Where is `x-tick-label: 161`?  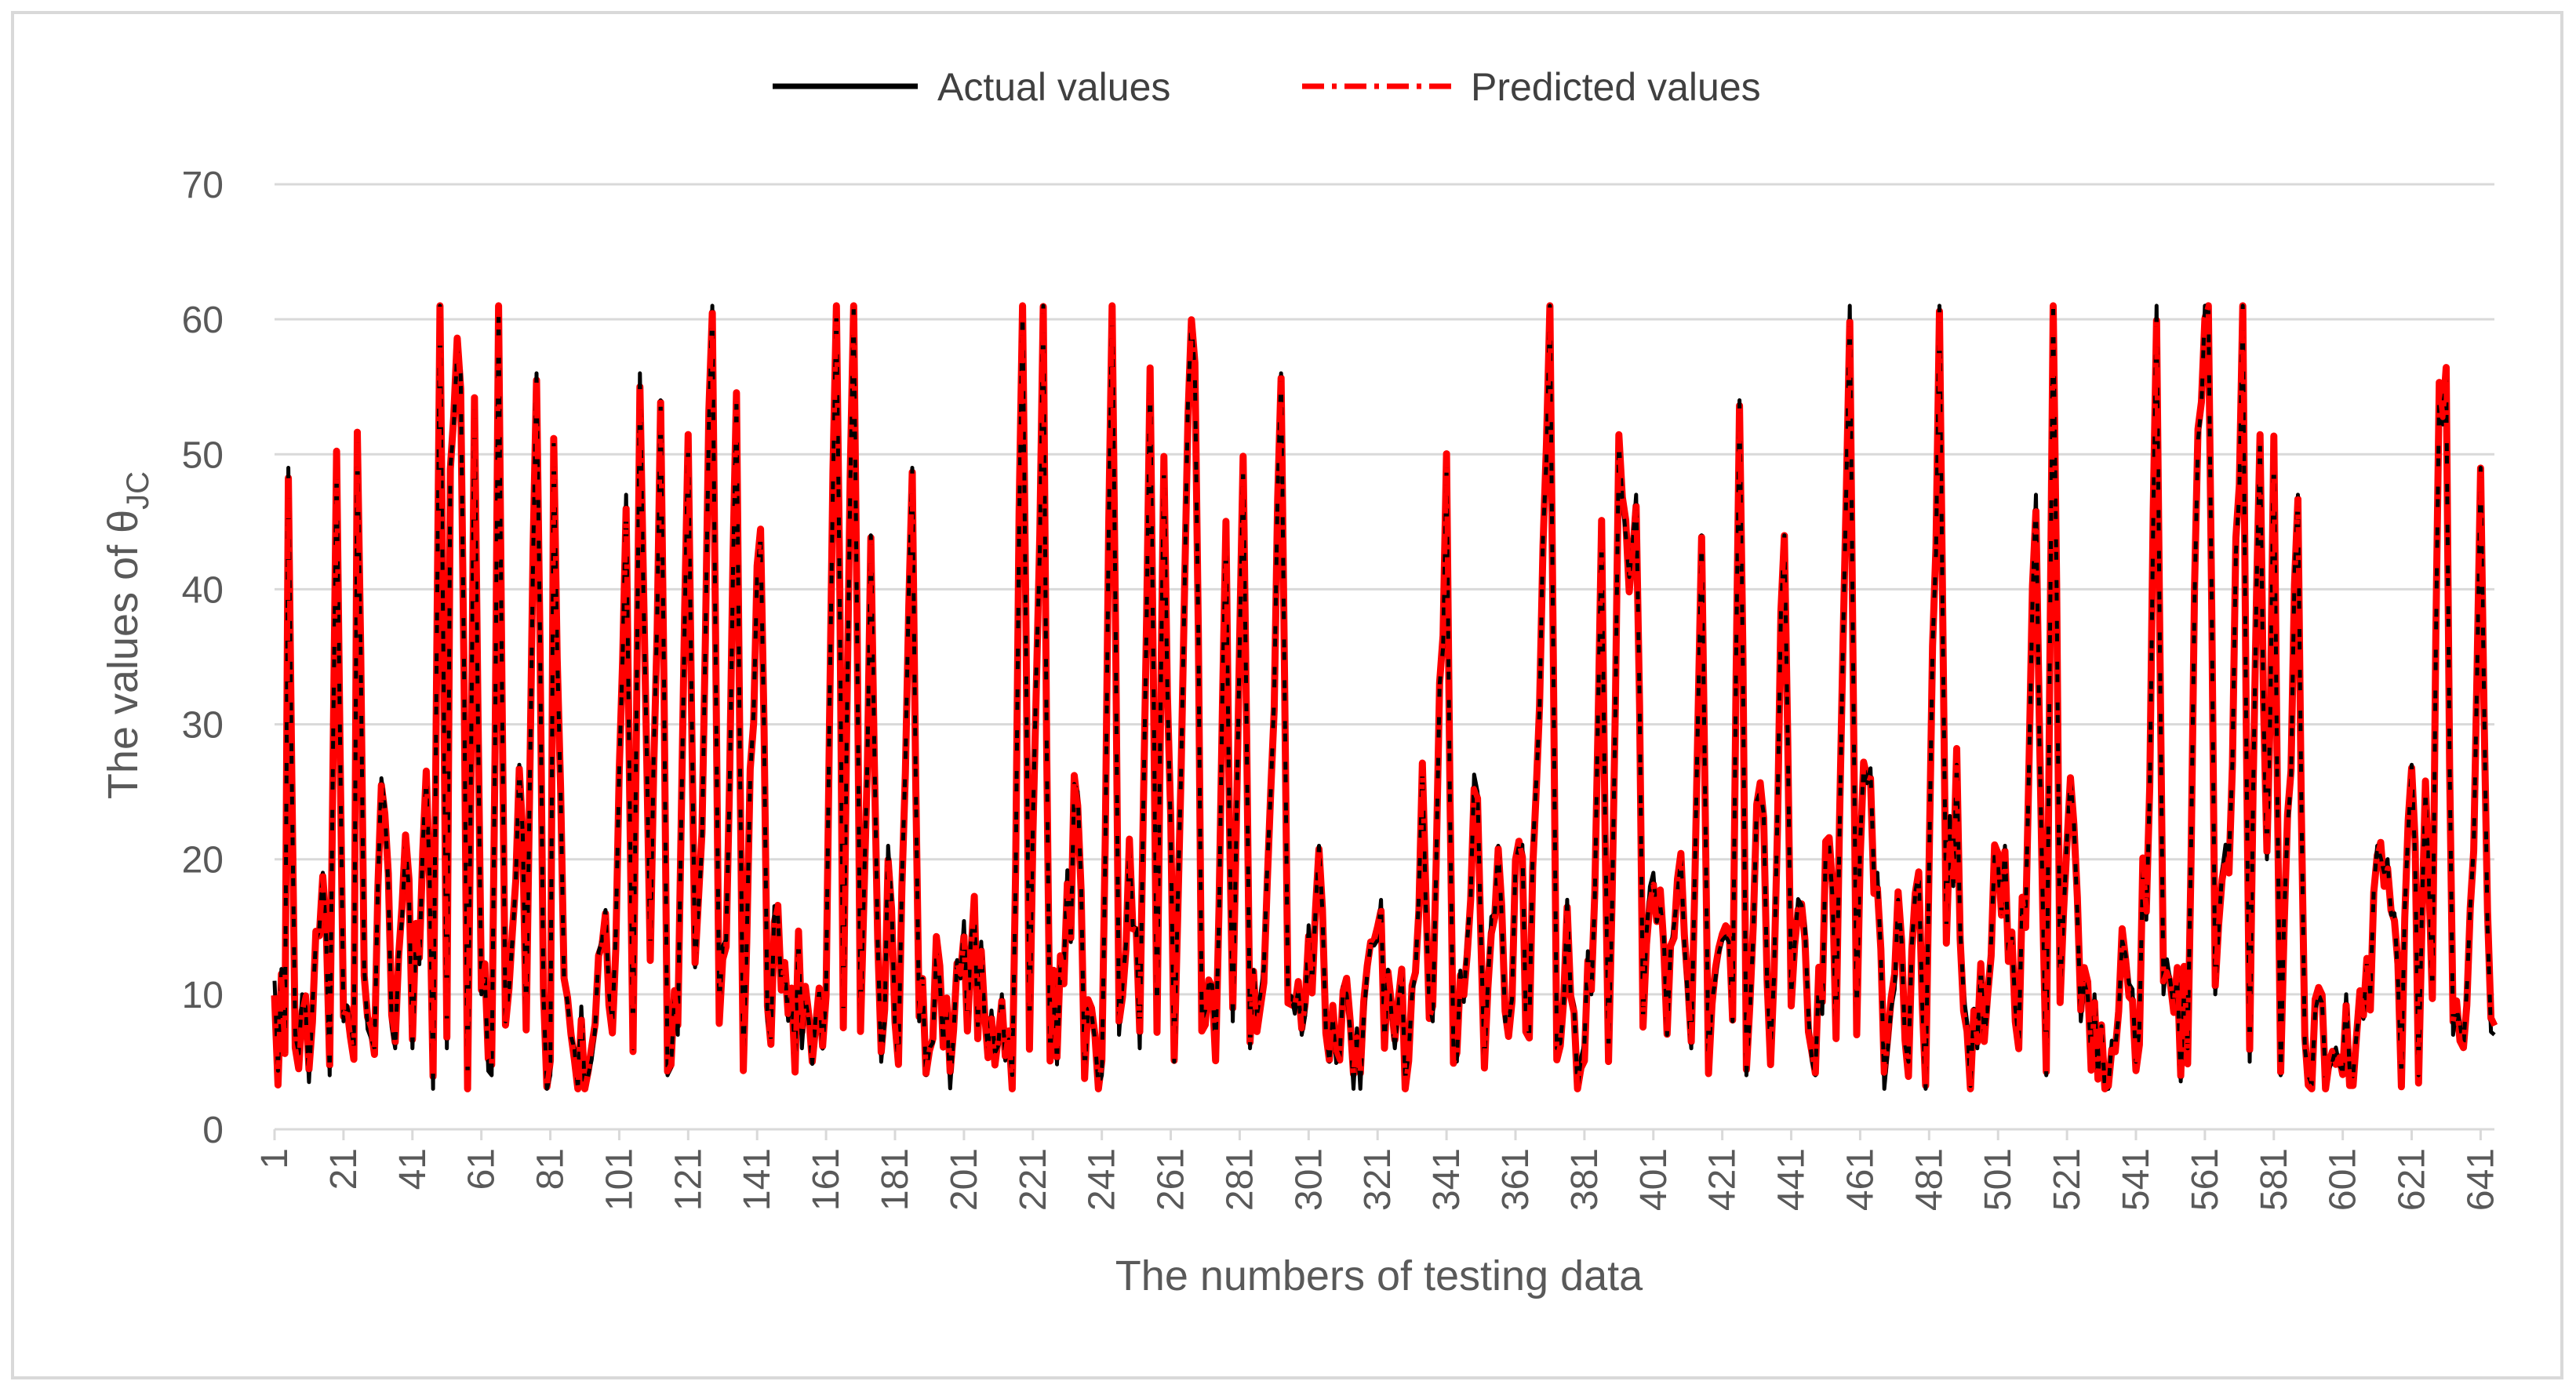 x-tick-label: 161 is located at coordinates (826, 1179).